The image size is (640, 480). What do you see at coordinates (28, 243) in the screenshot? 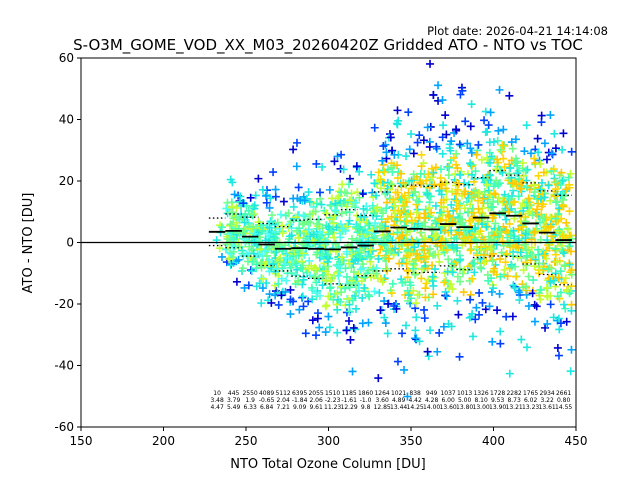
I see `y-axis-label: ATO - NTO [DU]` at bounding box center [28, 243].